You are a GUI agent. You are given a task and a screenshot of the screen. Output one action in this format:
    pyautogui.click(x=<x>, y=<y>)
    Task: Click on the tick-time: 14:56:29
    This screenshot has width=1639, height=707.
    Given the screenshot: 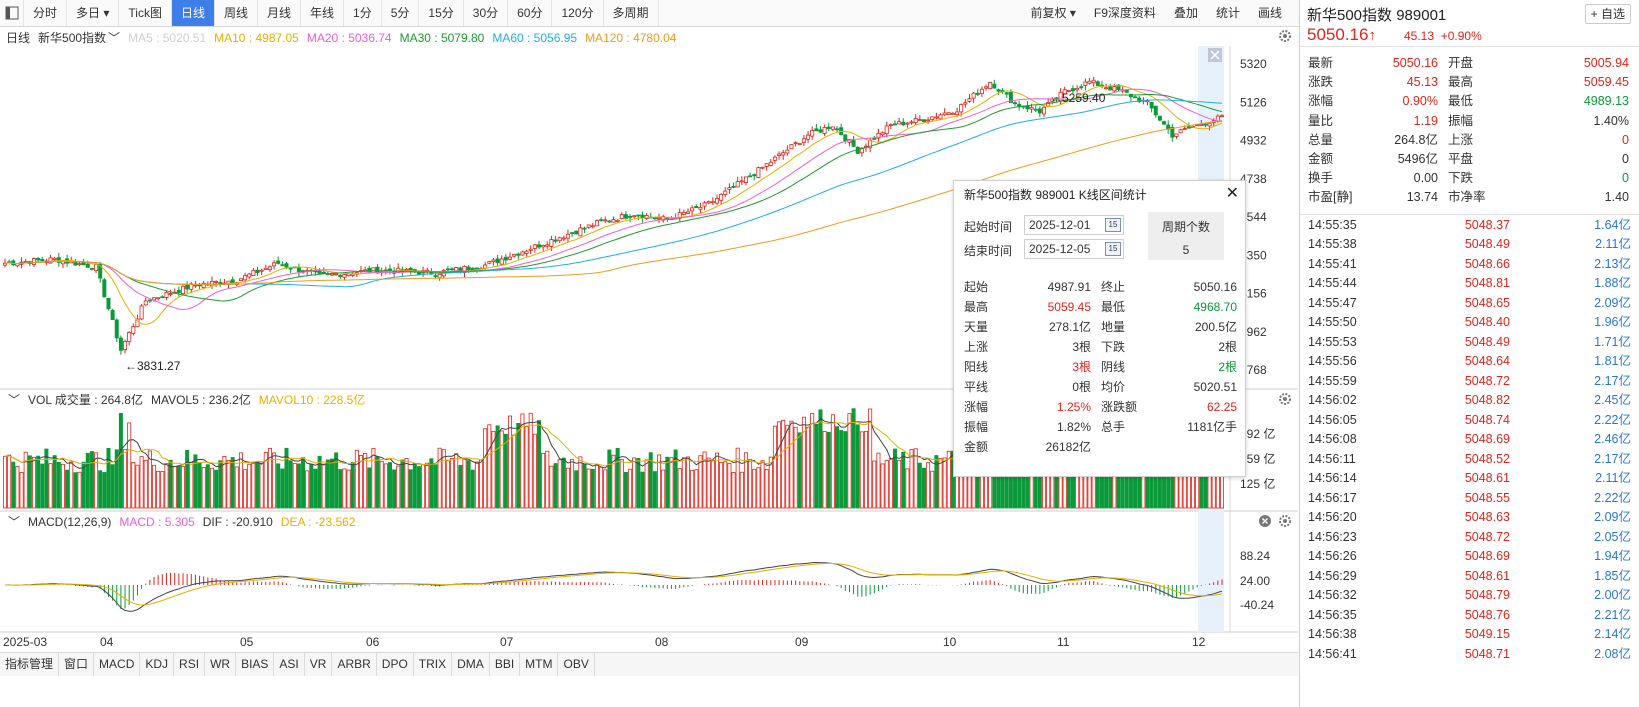 What is the action you would take?
    pyautogui.click(x=1332, y=575)
    